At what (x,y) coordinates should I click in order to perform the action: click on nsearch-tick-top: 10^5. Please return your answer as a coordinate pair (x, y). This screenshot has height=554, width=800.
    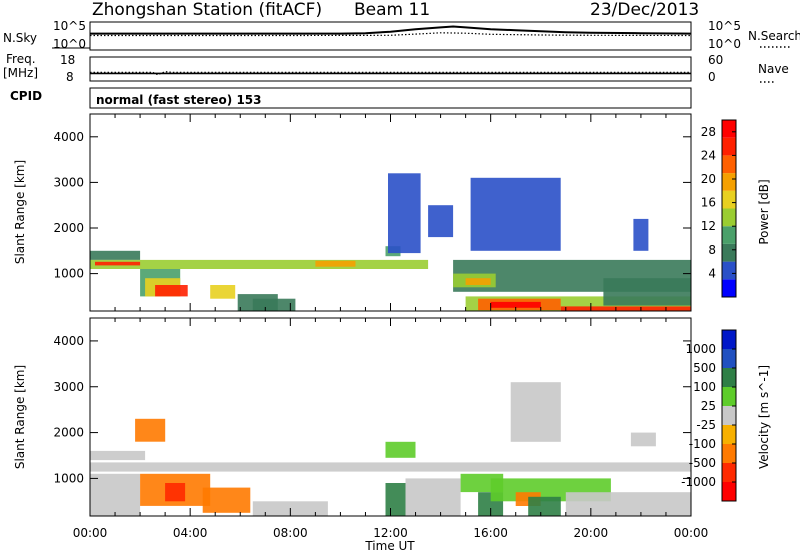
    Looking at the image, I should click on (724, 26).